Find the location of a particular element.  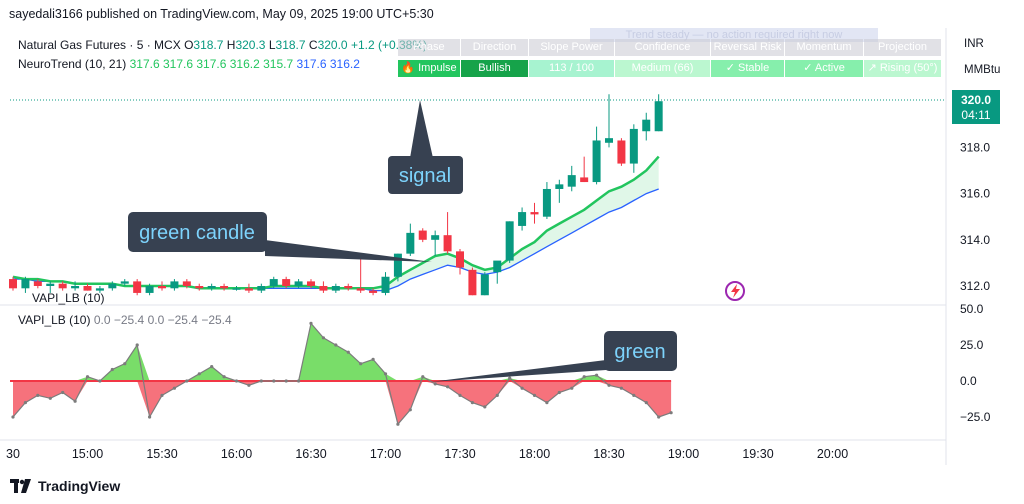

panel-header: Confidence is located at coordinates (662, 47).